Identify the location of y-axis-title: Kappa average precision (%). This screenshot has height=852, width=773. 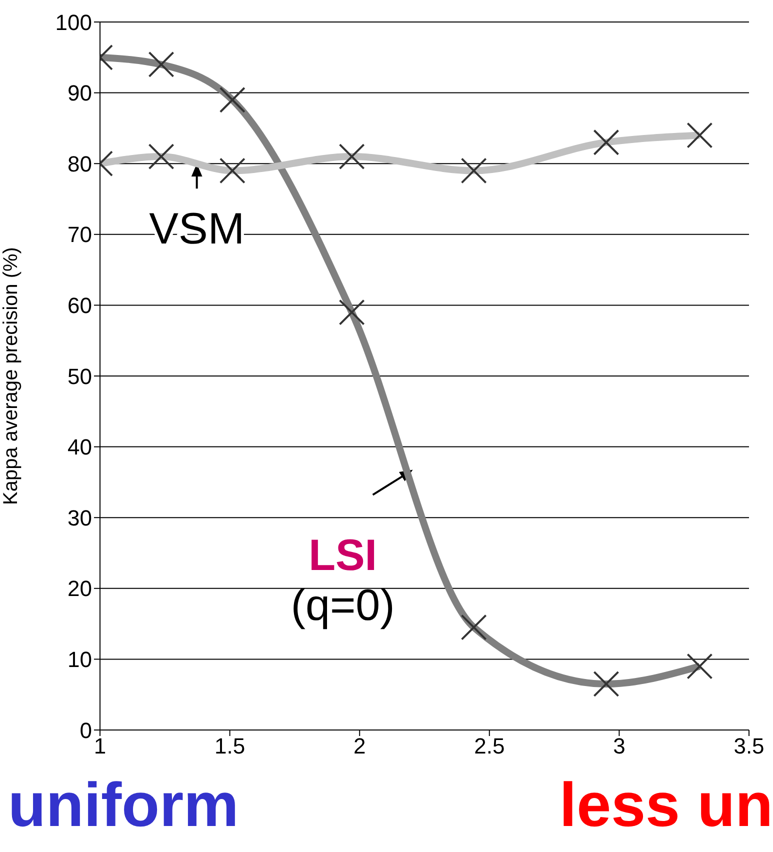
(11, 376).